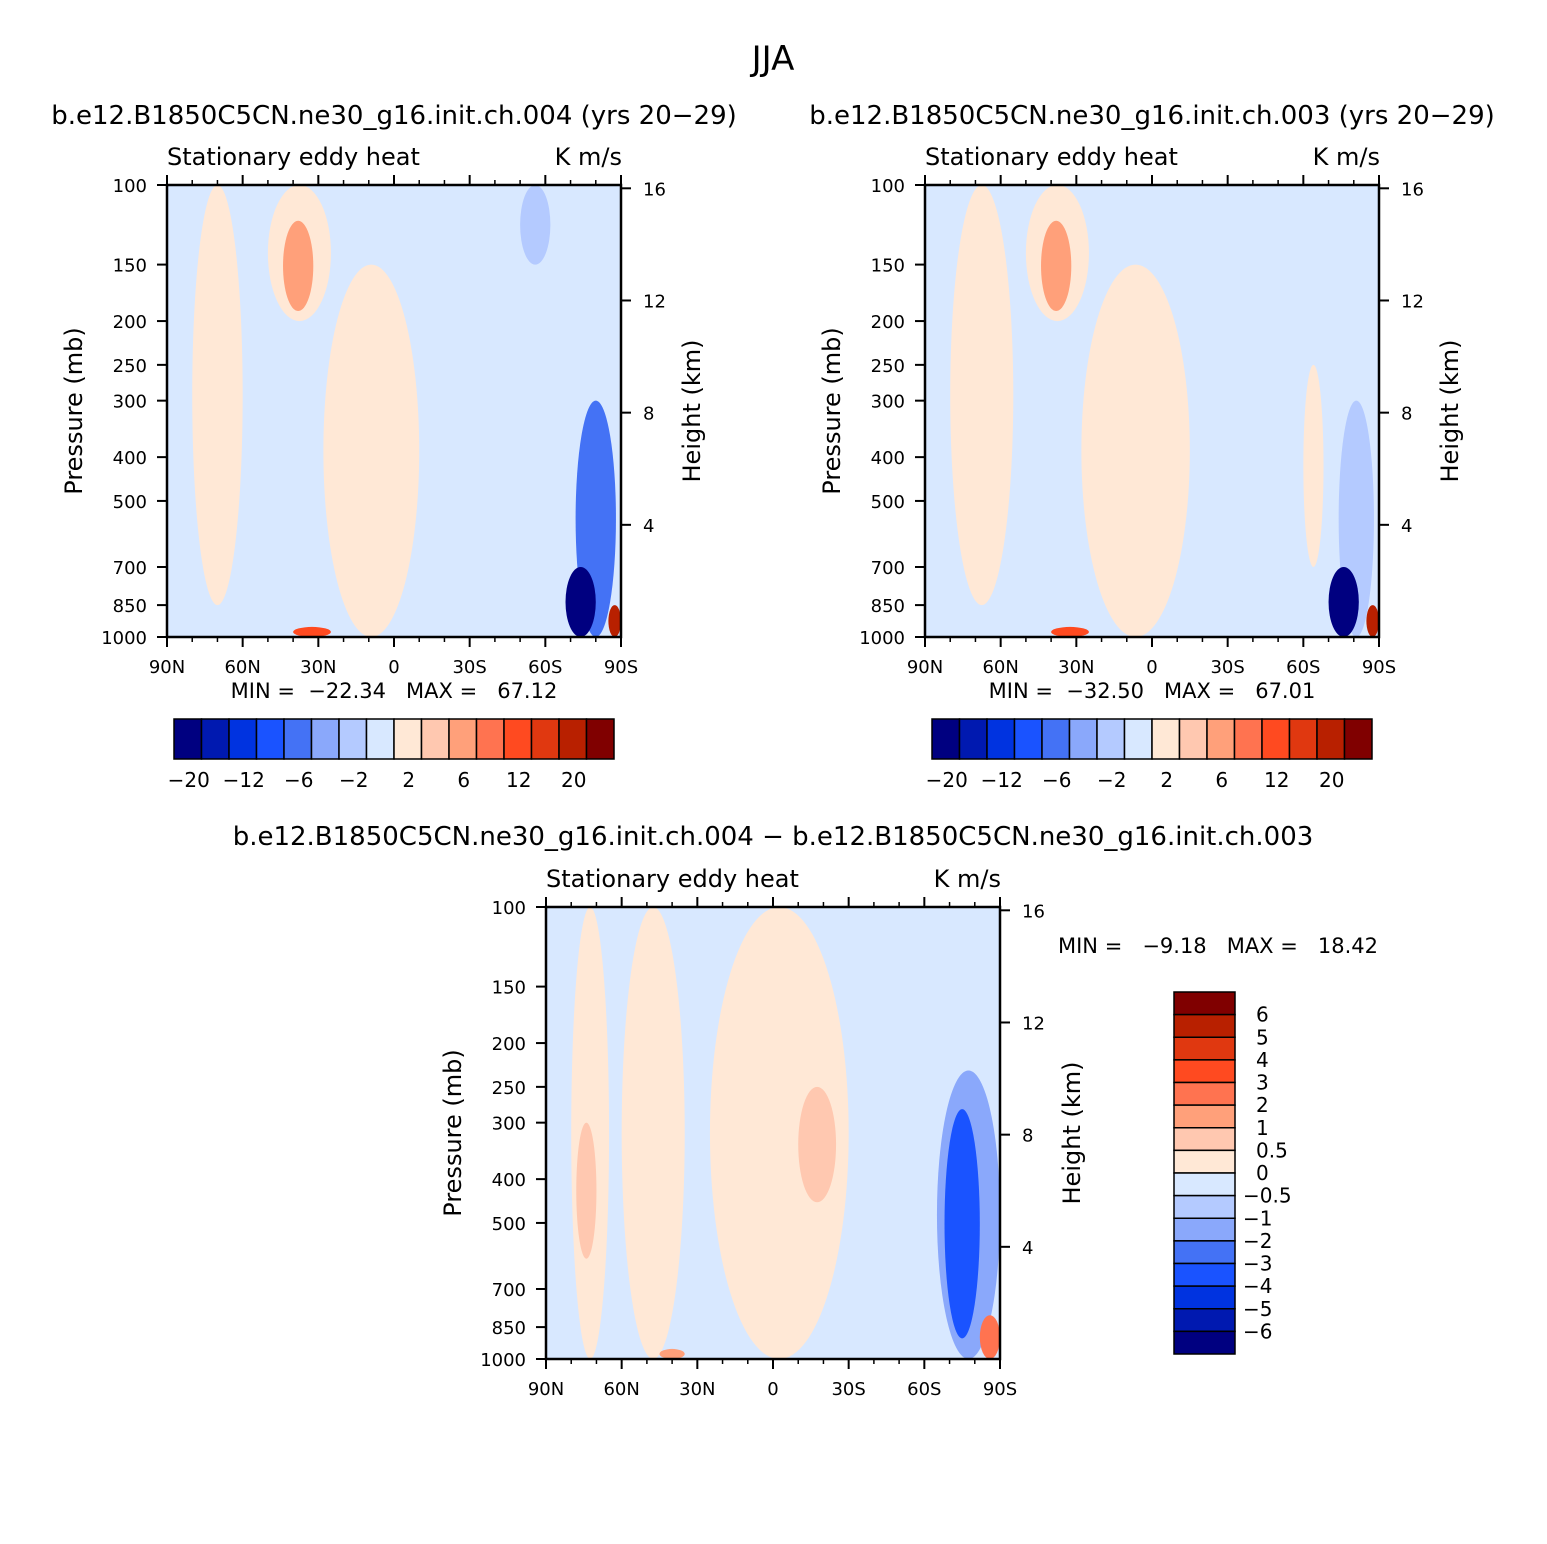  What do you see at coordinates (1262, 1060) in the screenshot?
I see `colorbar-label: 4` at bounding box center [1262, 1060].